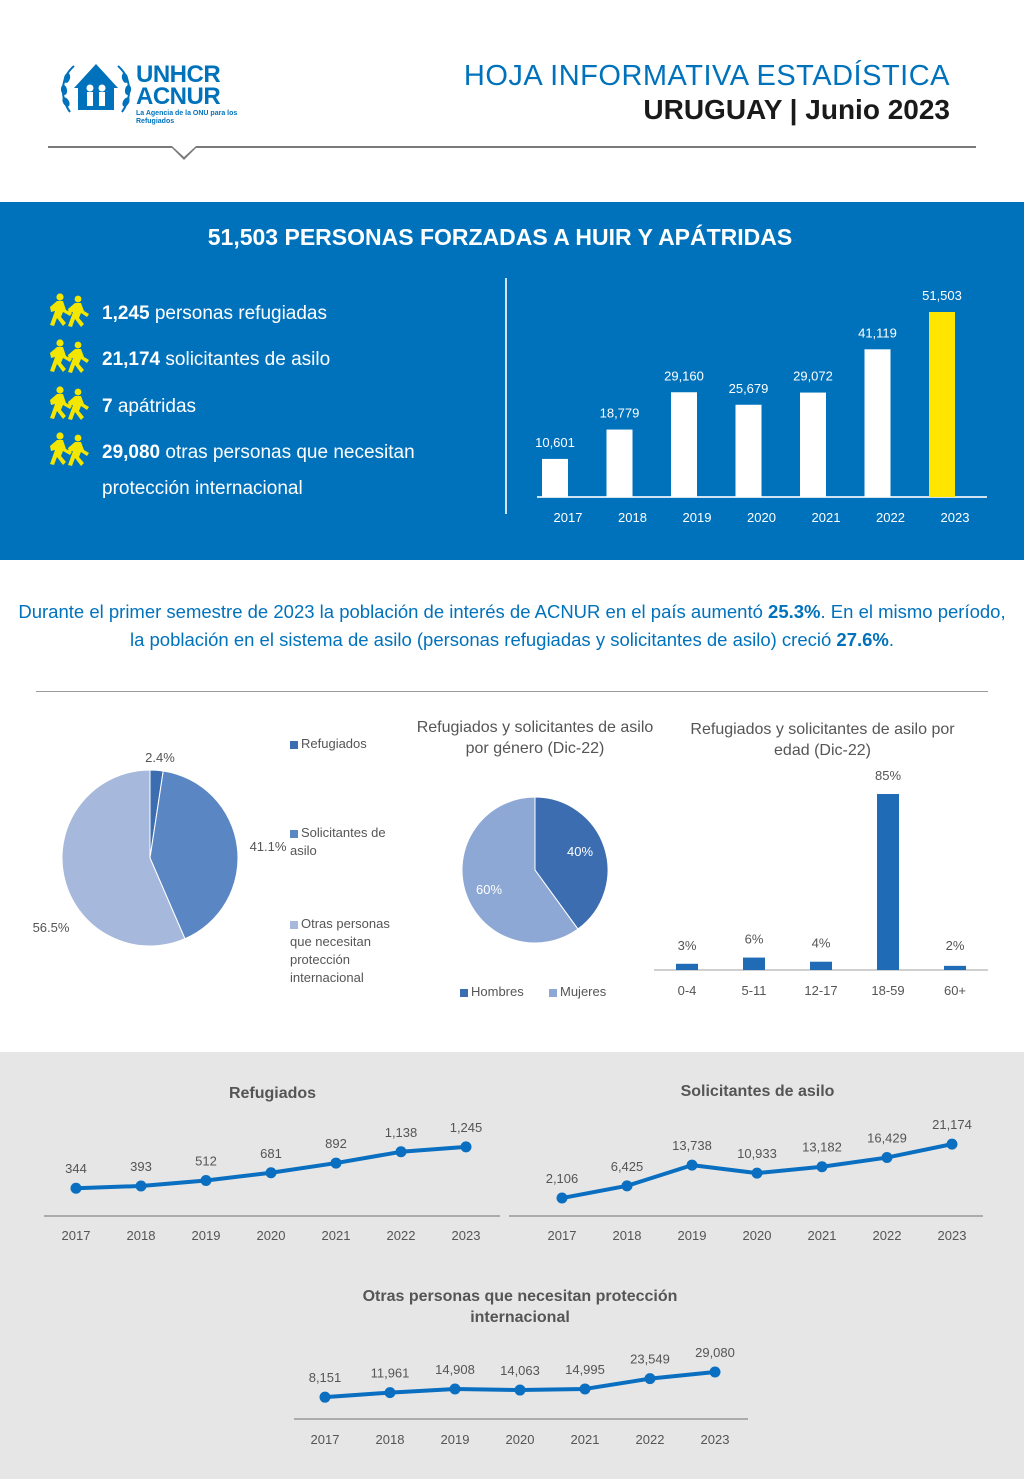  I want to click on growth-asylum: 27.6%, so click(862, 639).